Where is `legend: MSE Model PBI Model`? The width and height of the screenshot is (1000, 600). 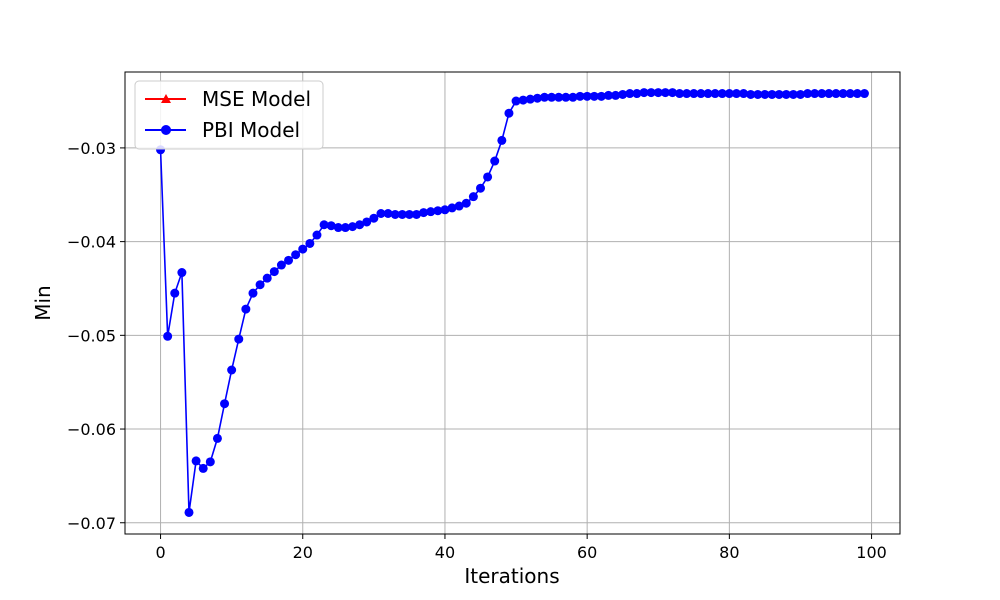
legend: MSE Model PBI Model is located at coordinates (229, 115).